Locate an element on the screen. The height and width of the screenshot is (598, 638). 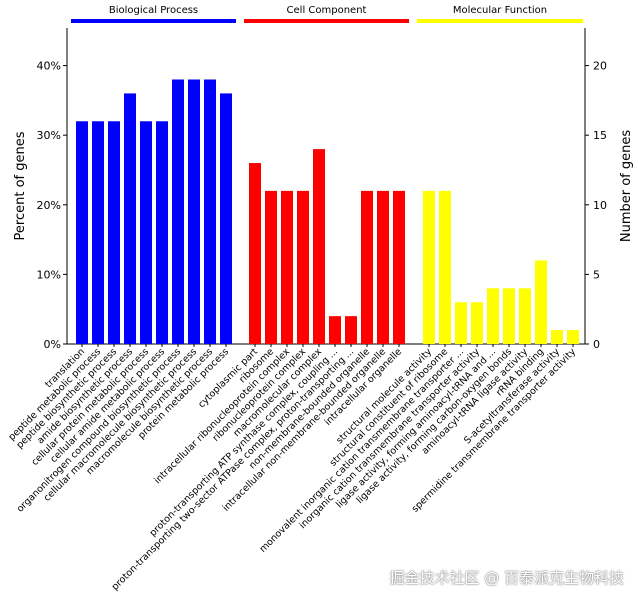
left-tick-label: 0% is located at coordinates (52, 344).